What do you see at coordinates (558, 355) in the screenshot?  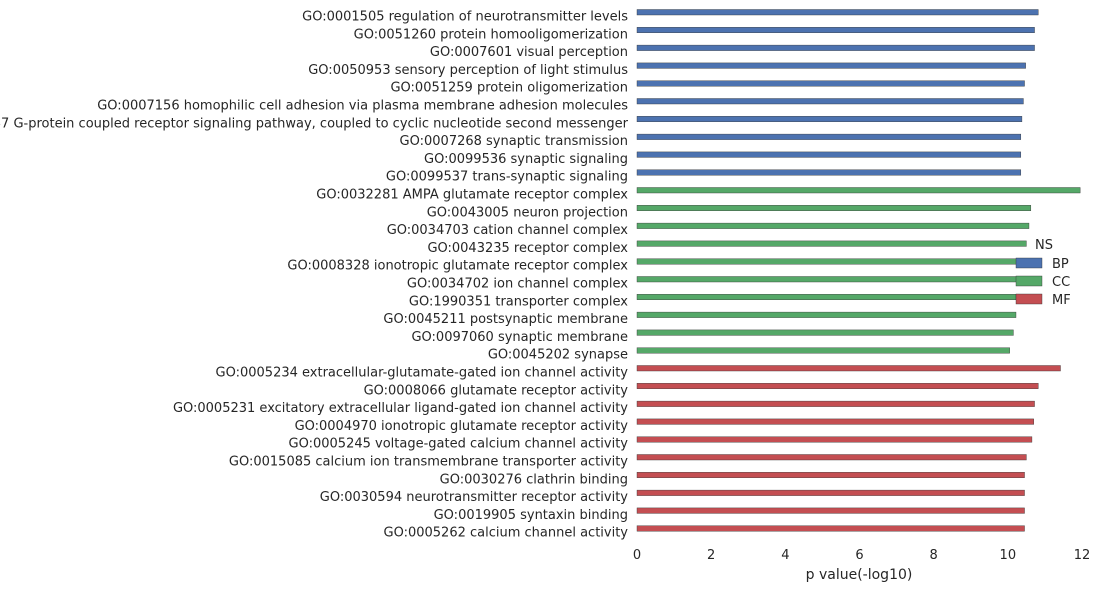 I see `category-label: GO:0045202 synapse` at bounding box center [558, 355].